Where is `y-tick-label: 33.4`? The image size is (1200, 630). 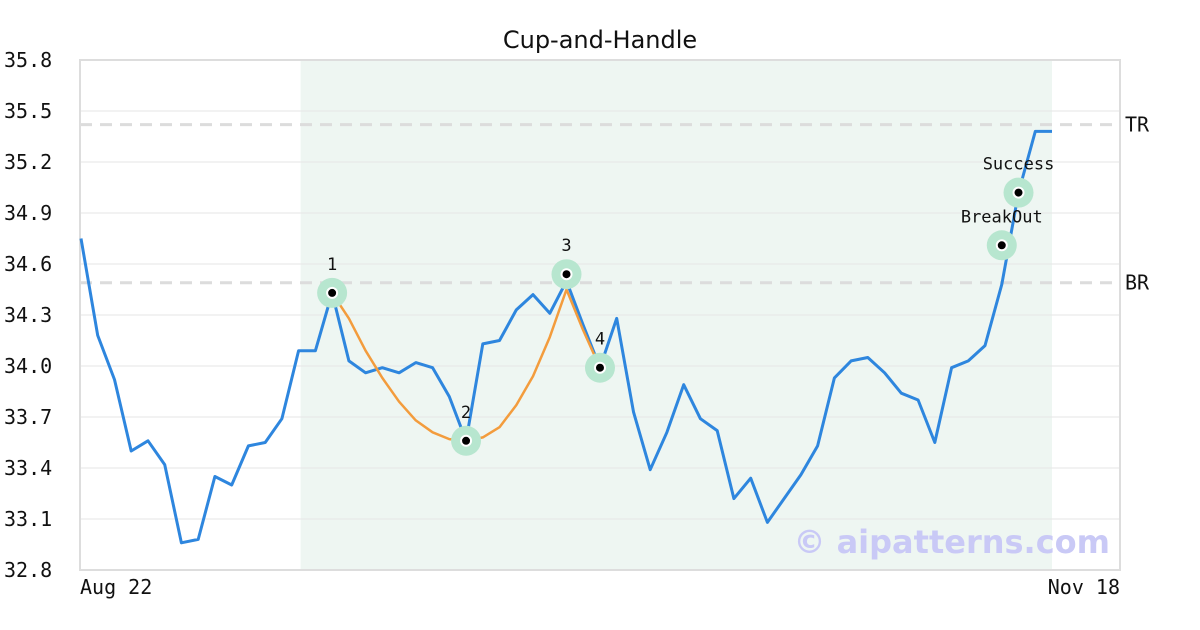 y-tick-label: 33.4 is located at coordinates (28, 468).